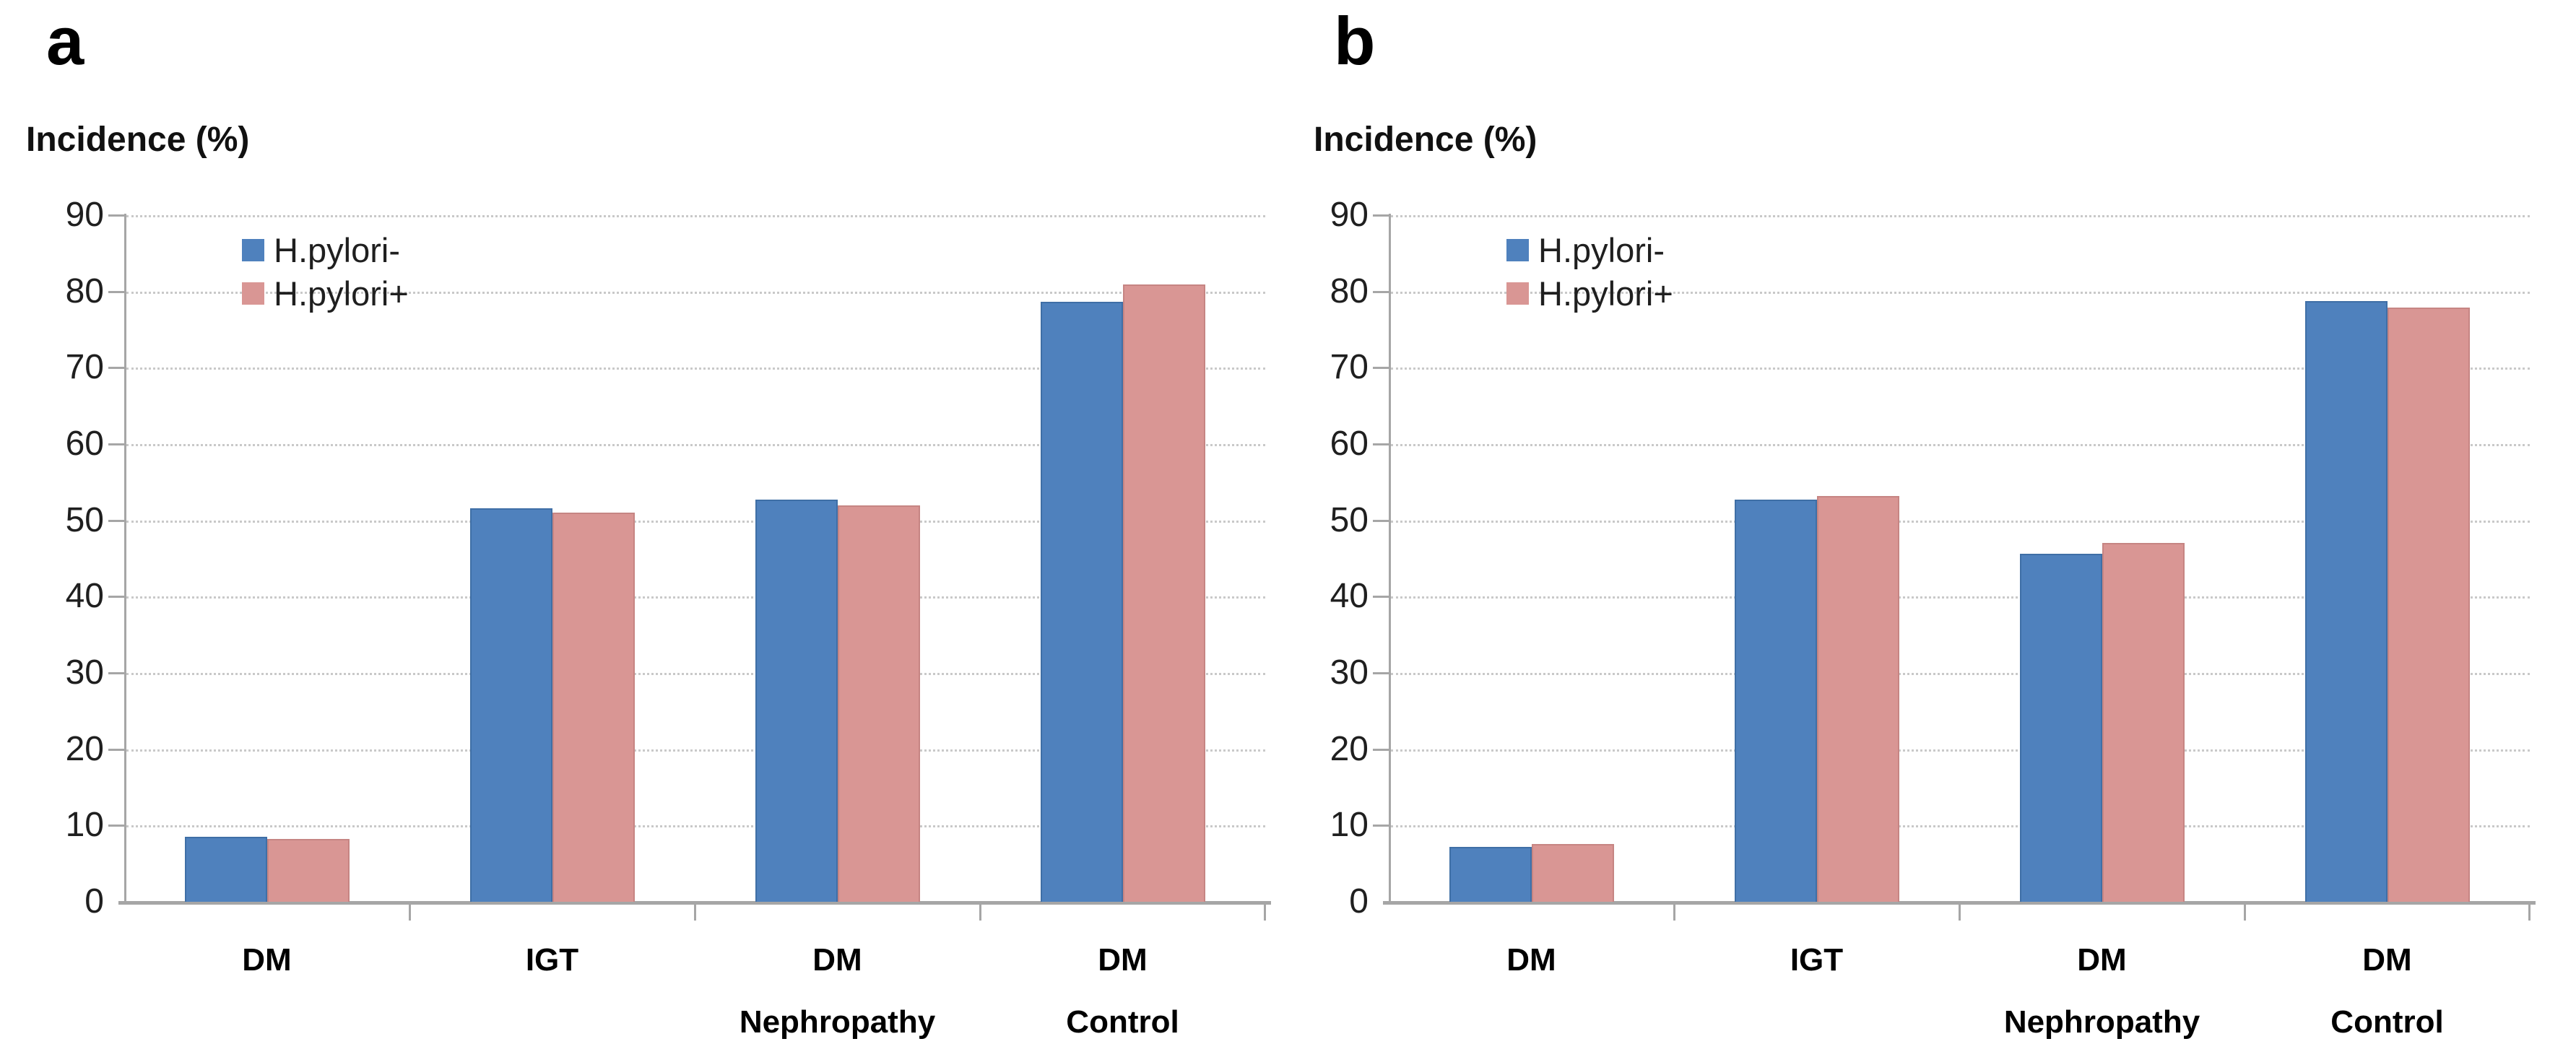 Image resolution: width=2576 pixels, height=1057 pixels. I want to click on bar-hpylori-pos-dm, so click(1572, 872).